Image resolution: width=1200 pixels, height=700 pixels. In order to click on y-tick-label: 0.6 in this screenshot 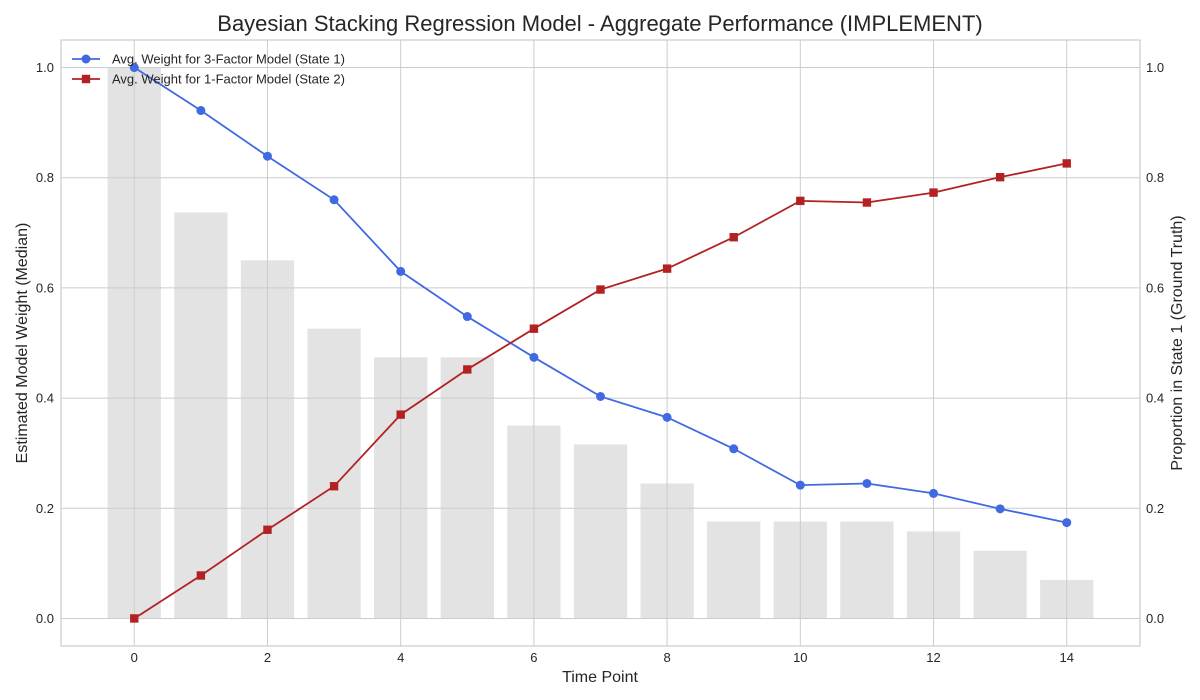, I will do `click(45, 287)`.